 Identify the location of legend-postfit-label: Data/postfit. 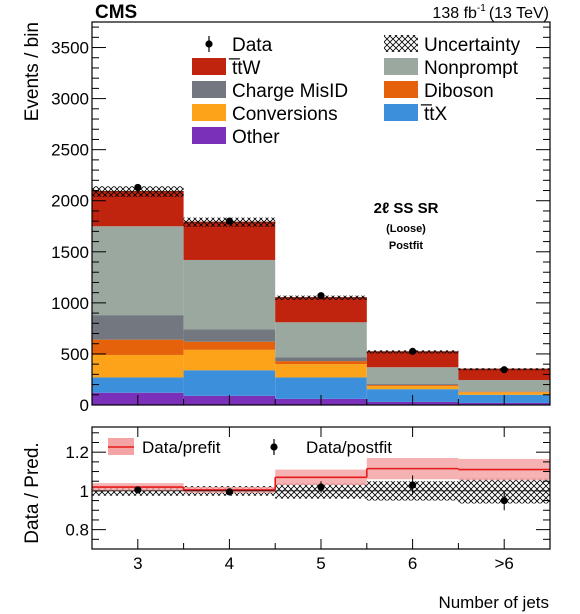
(349, 447).